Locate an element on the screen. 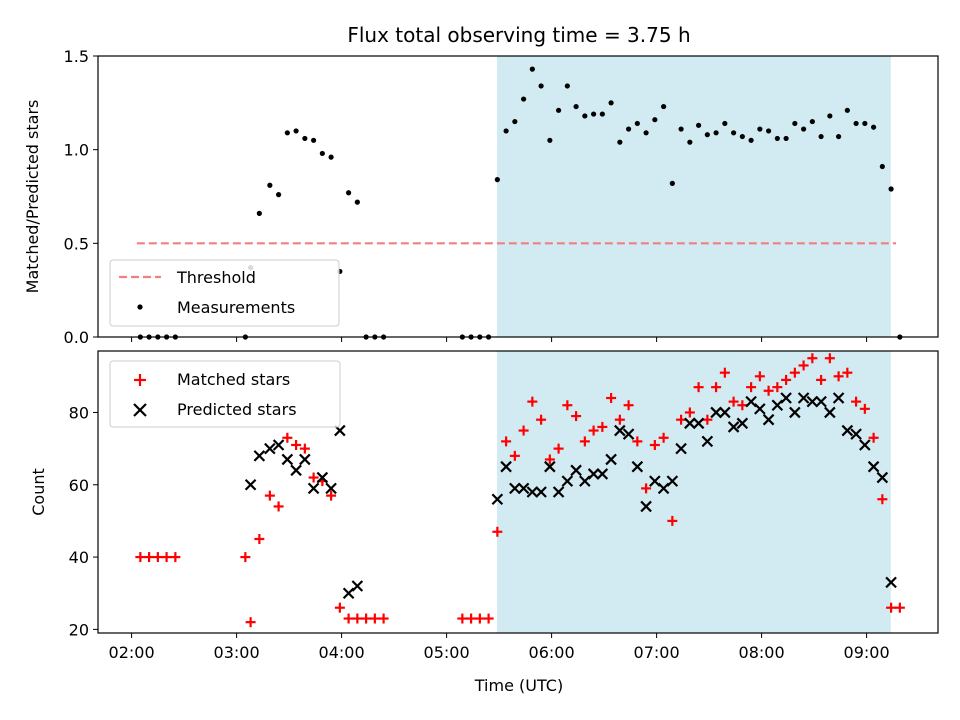 This screenshot has height=720, width=960. chart-title: Flux total observing time = 3.75 h is located at coordinates (518, 35).